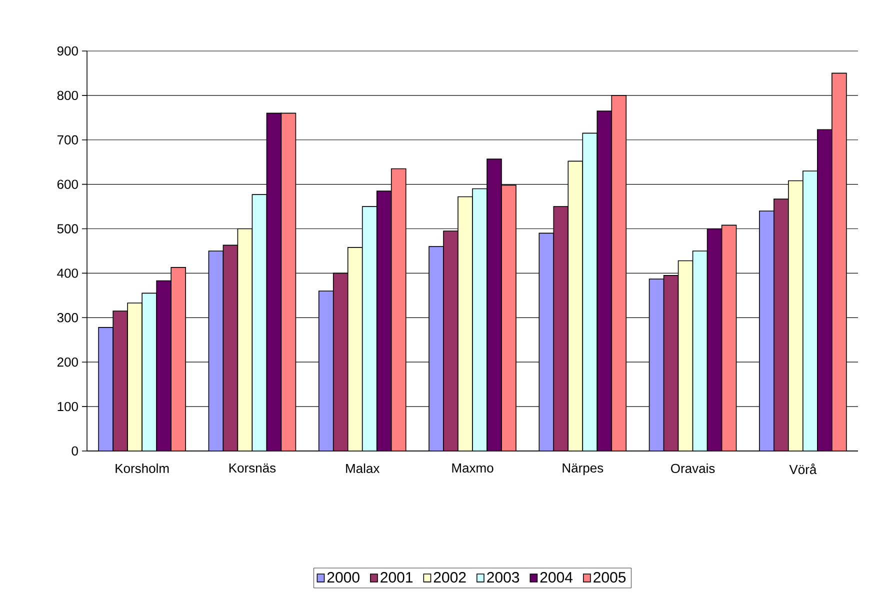  I want to click on y-tick-label: 300, so click(67, 317).